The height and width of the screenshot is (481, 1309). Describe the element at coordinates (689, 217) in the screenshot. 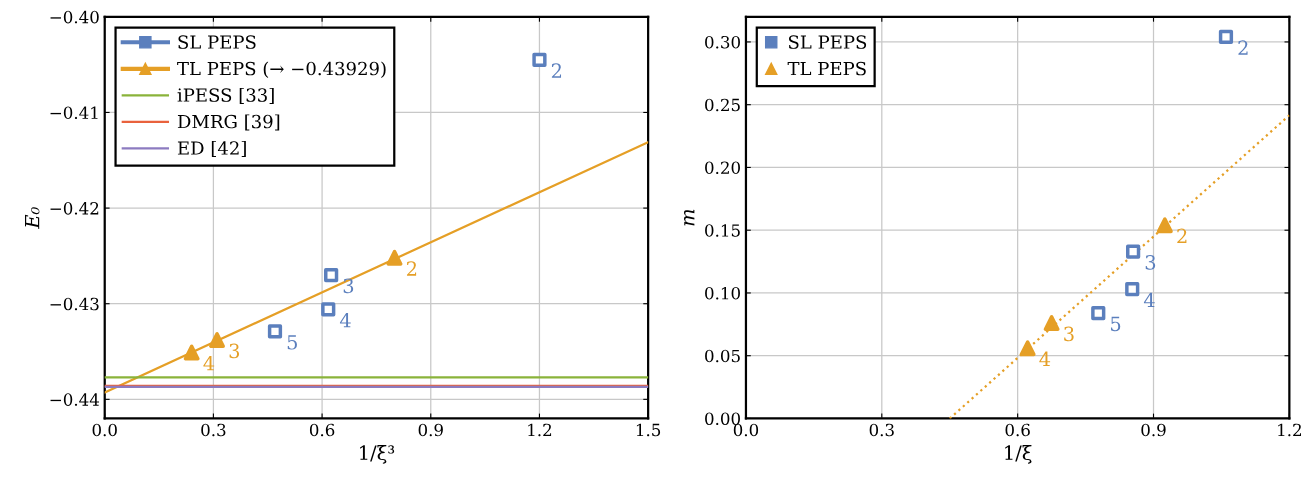

I see `y-axis-title: m` at that location.